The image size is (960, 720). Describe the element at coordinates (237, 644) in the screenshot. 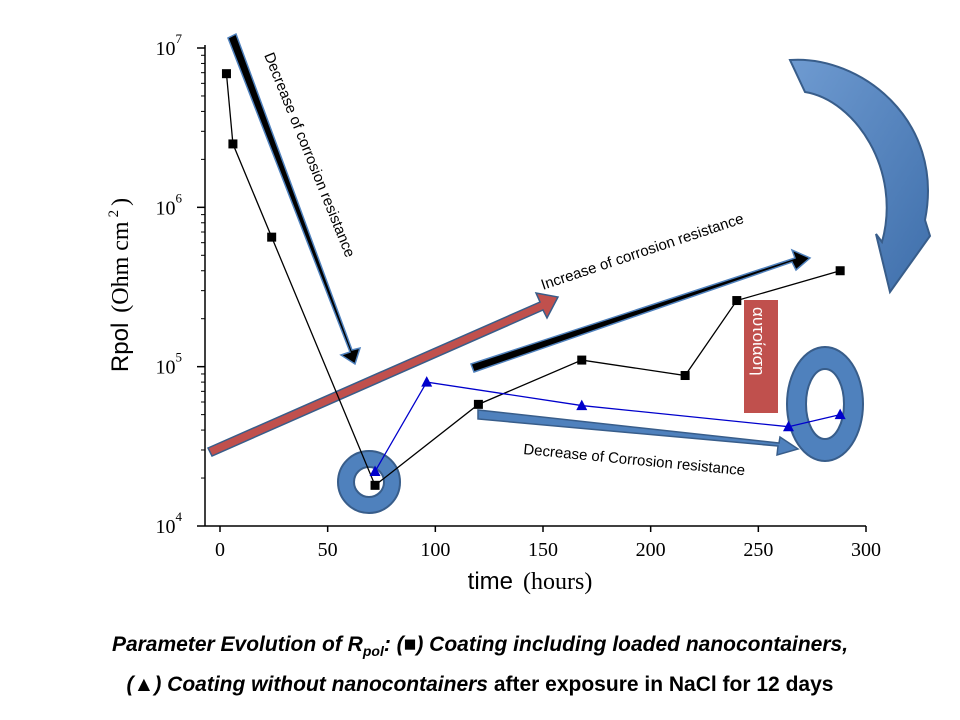

I see `caption-part: Parameter Evolution of R` at that location.